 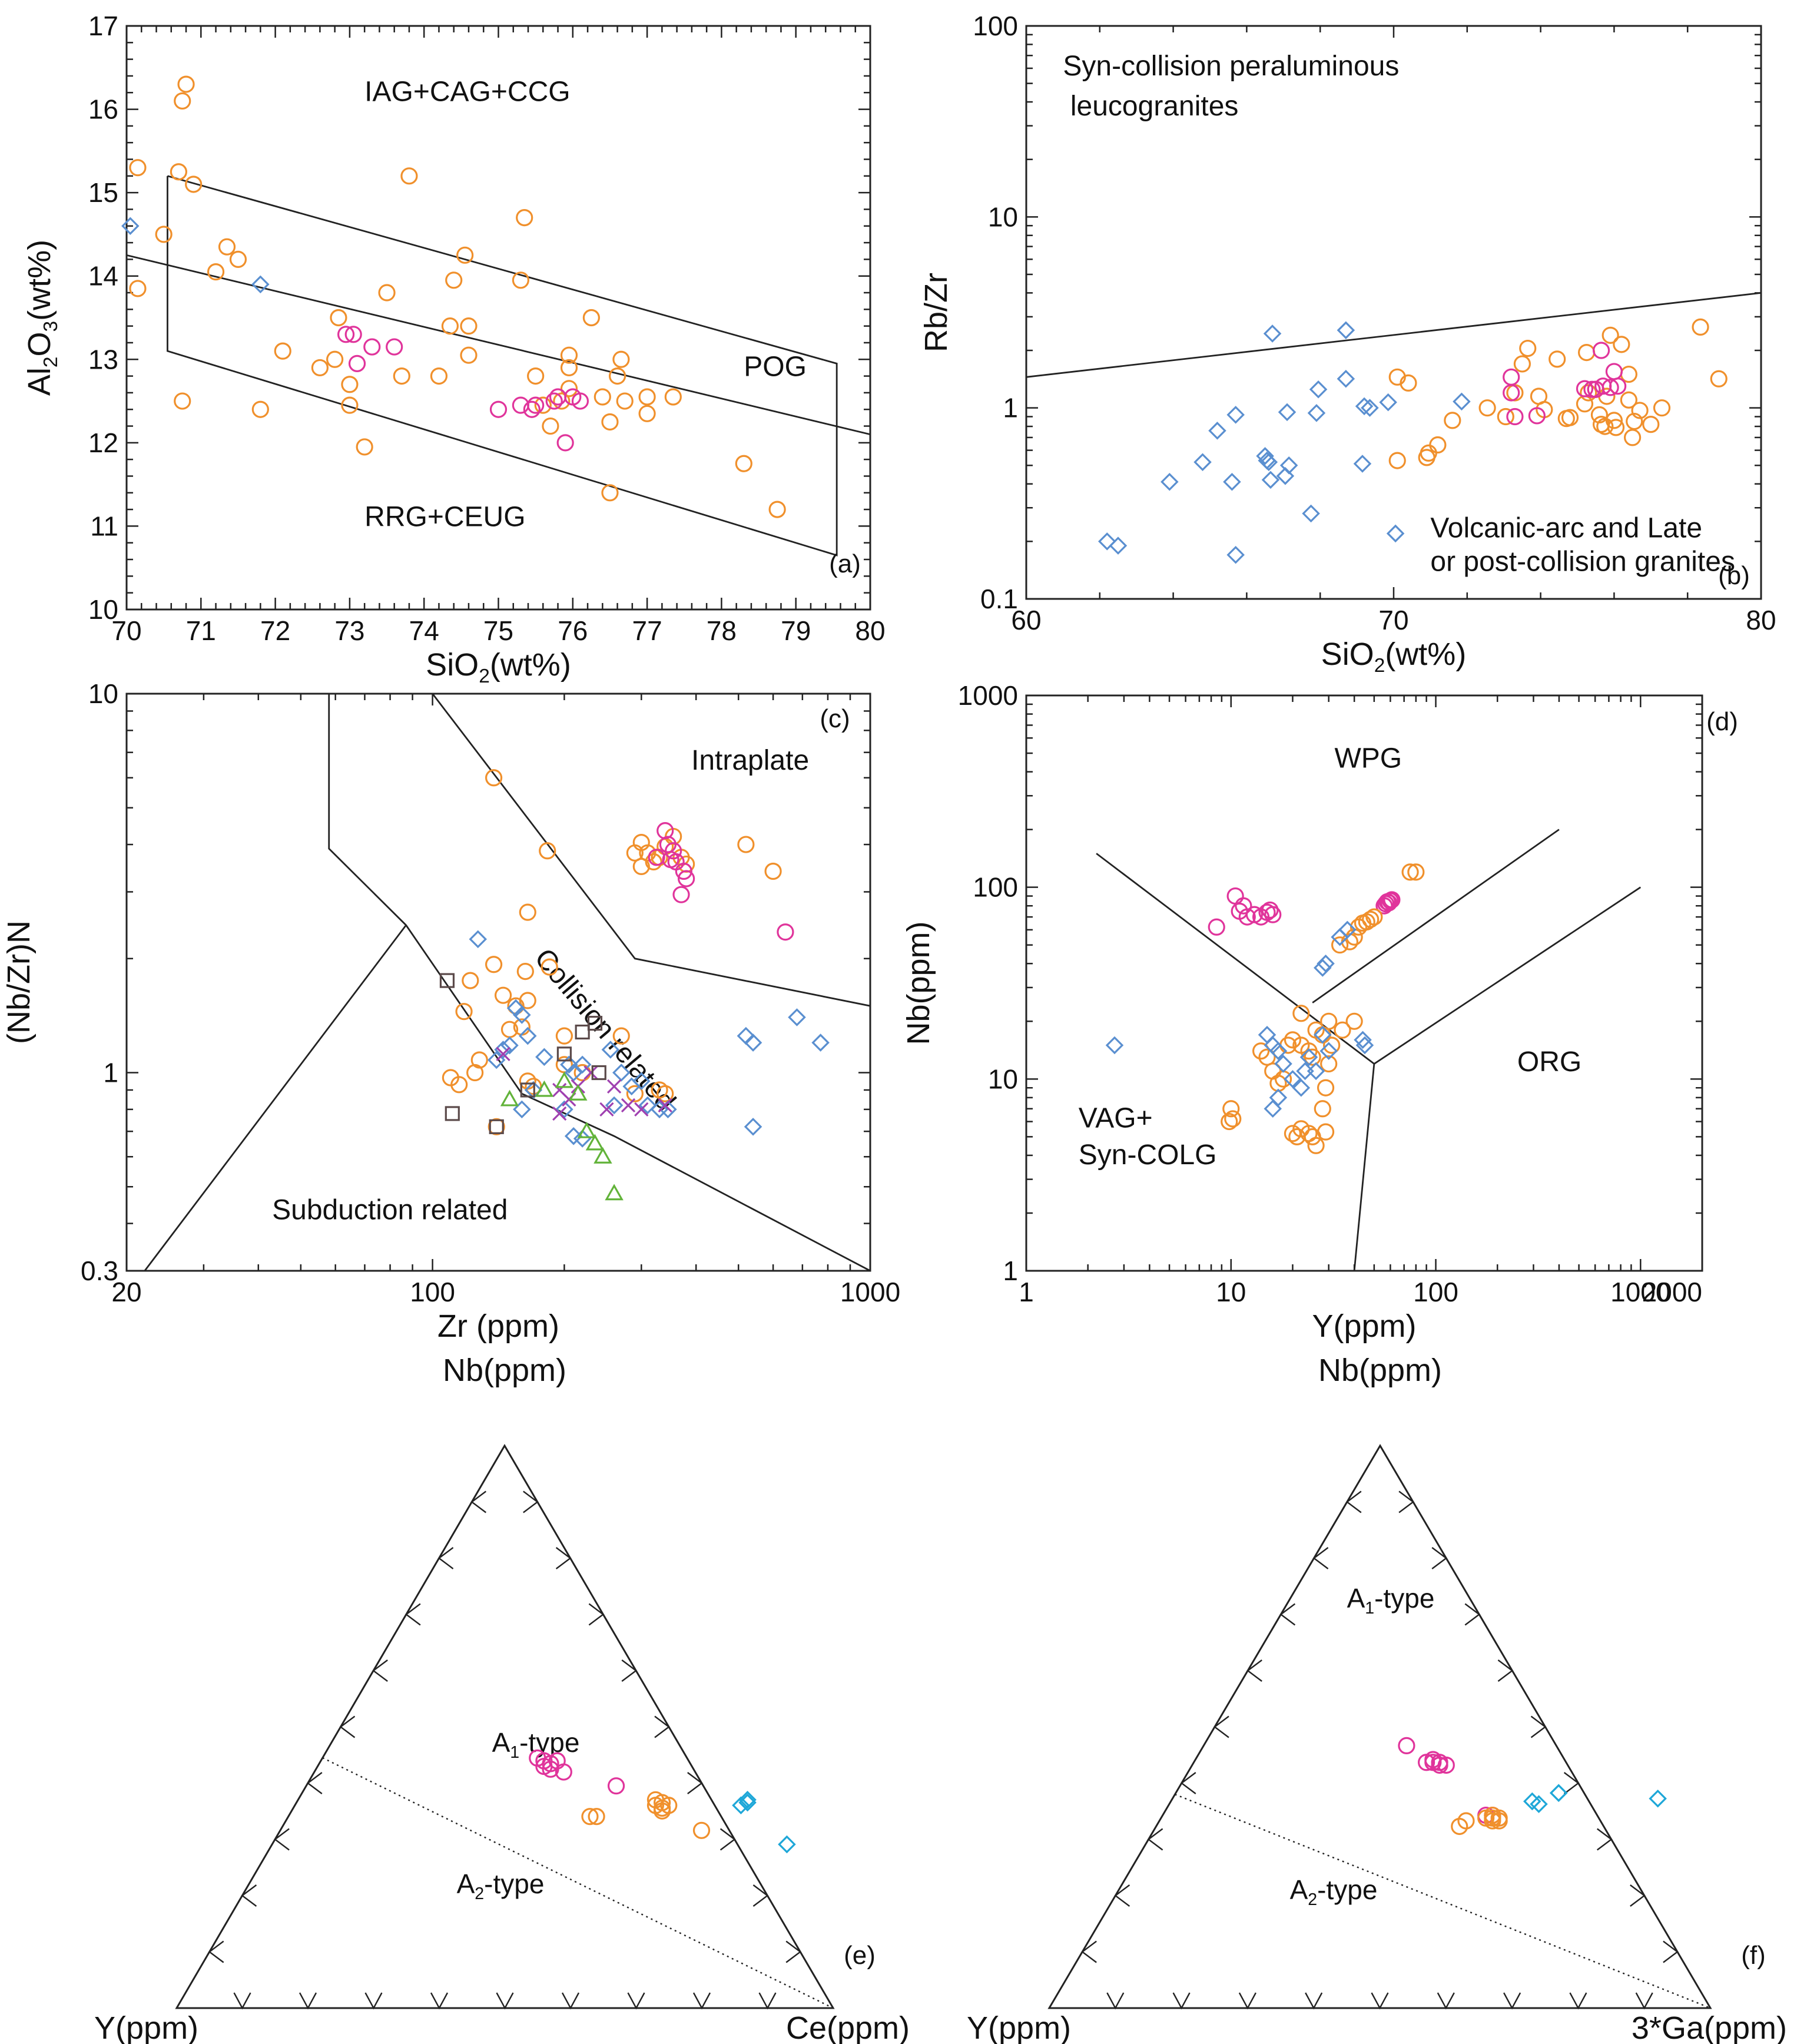 I want to click on field-boundary, so click(x=499, y=345).